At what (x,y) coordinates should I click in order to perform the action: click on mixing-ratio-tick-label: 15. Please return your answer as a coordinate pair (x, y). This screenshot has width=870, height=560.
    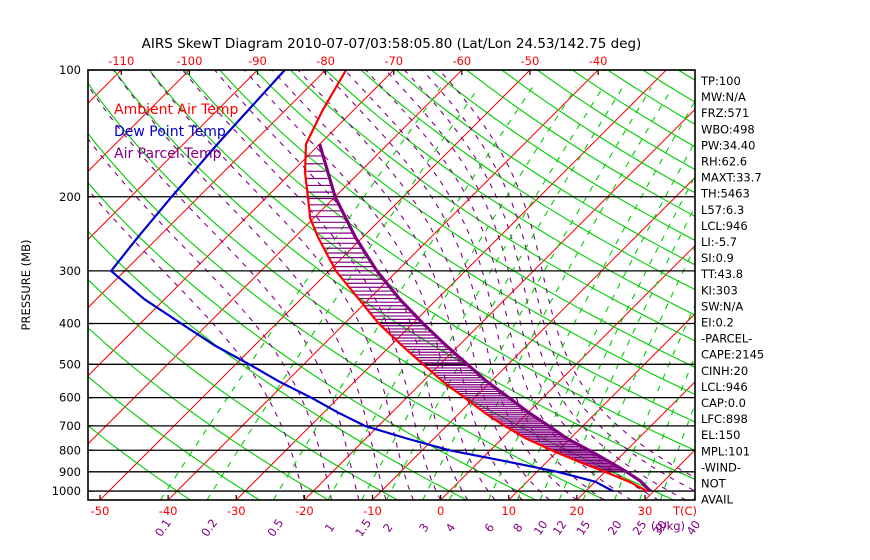
    Looking at the image, I should click on (583, 528).